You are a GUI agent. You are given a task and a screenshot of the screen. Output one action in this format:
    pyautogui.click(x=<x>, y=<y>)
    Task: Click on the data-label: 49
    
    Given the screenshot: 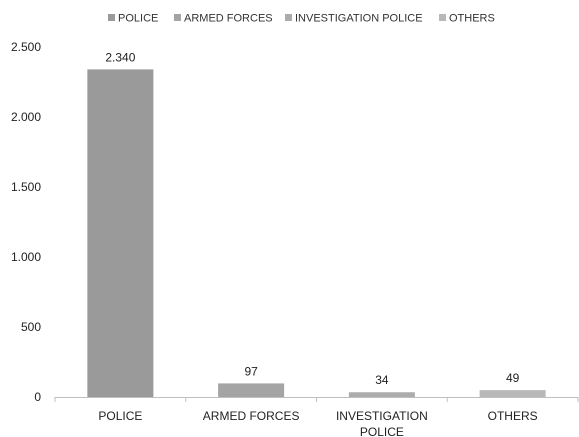 What is the action you would take?
    pyautogui.click(x=513, y=378)
    